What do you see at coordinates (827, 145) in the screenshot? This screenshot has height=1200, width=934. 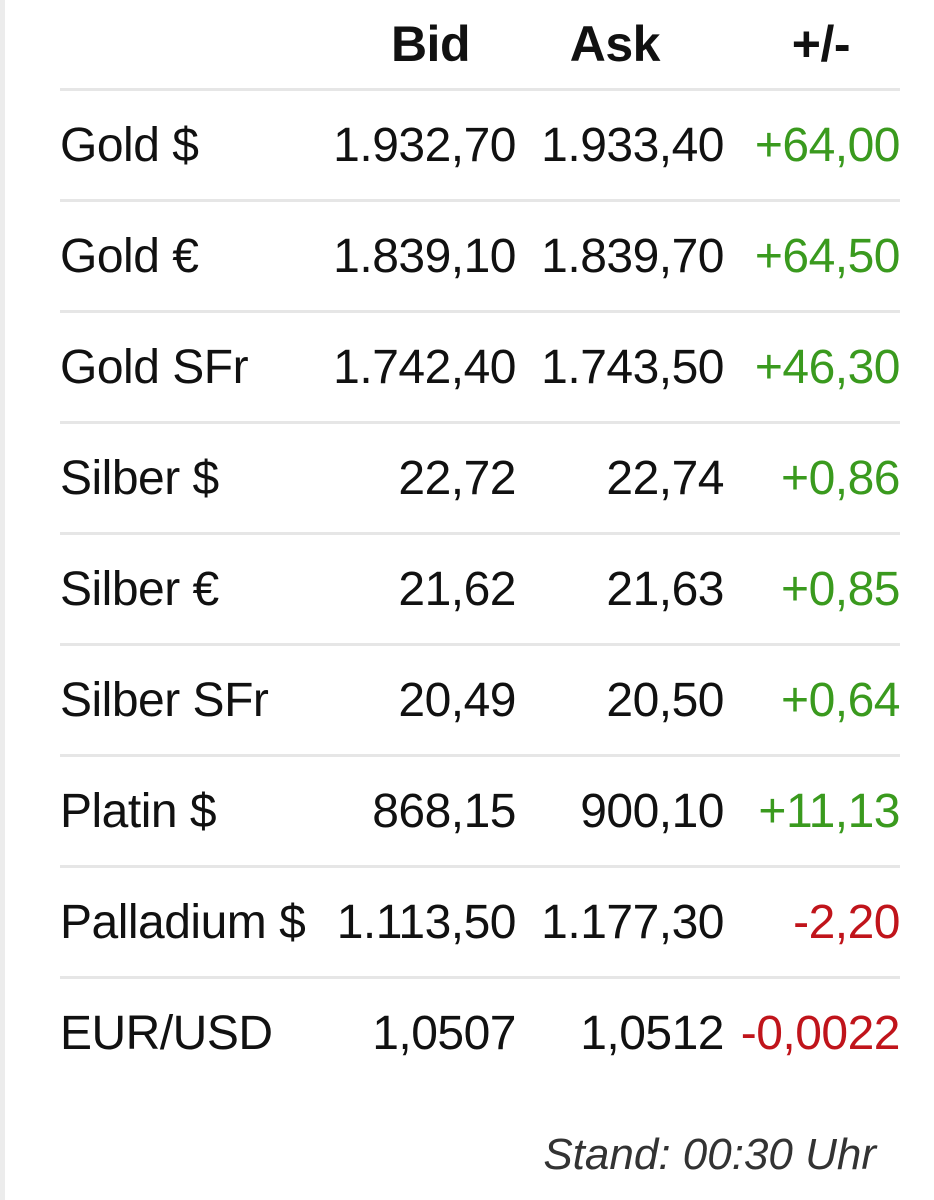 I see `row-change: +64,00` at bounding box center [827, 145].